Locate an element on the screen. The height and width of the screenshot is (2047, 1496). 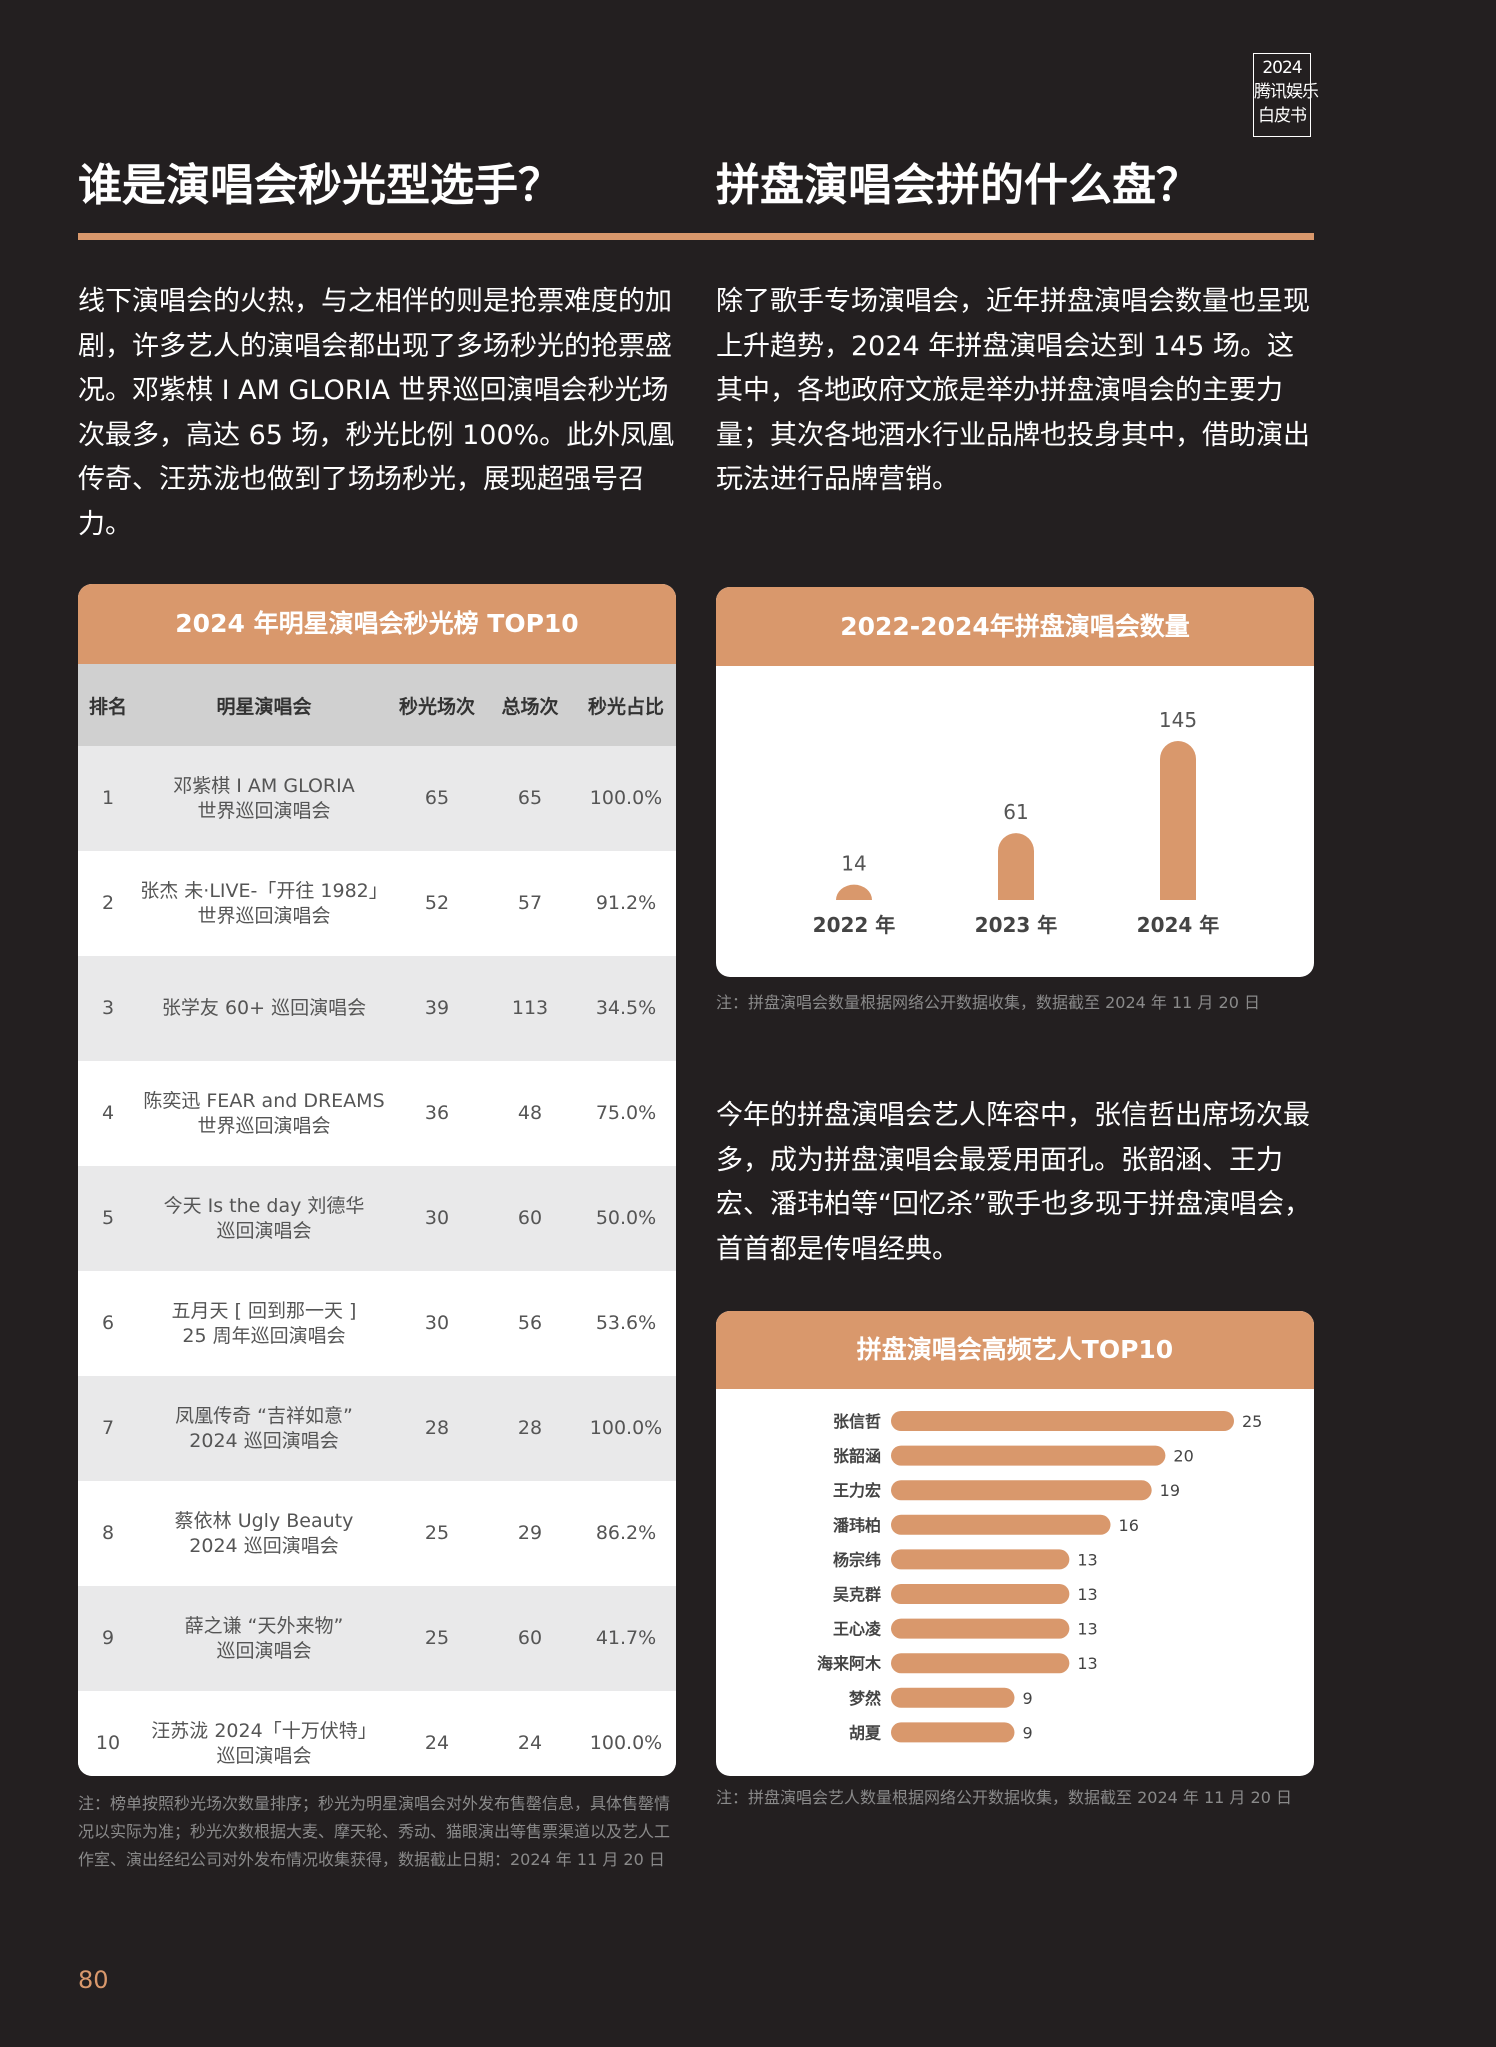
concert-cell: 张杰 未·LIVE-「开往 1982」 世界巡回演唱会 is located at coordinates (264, 903).